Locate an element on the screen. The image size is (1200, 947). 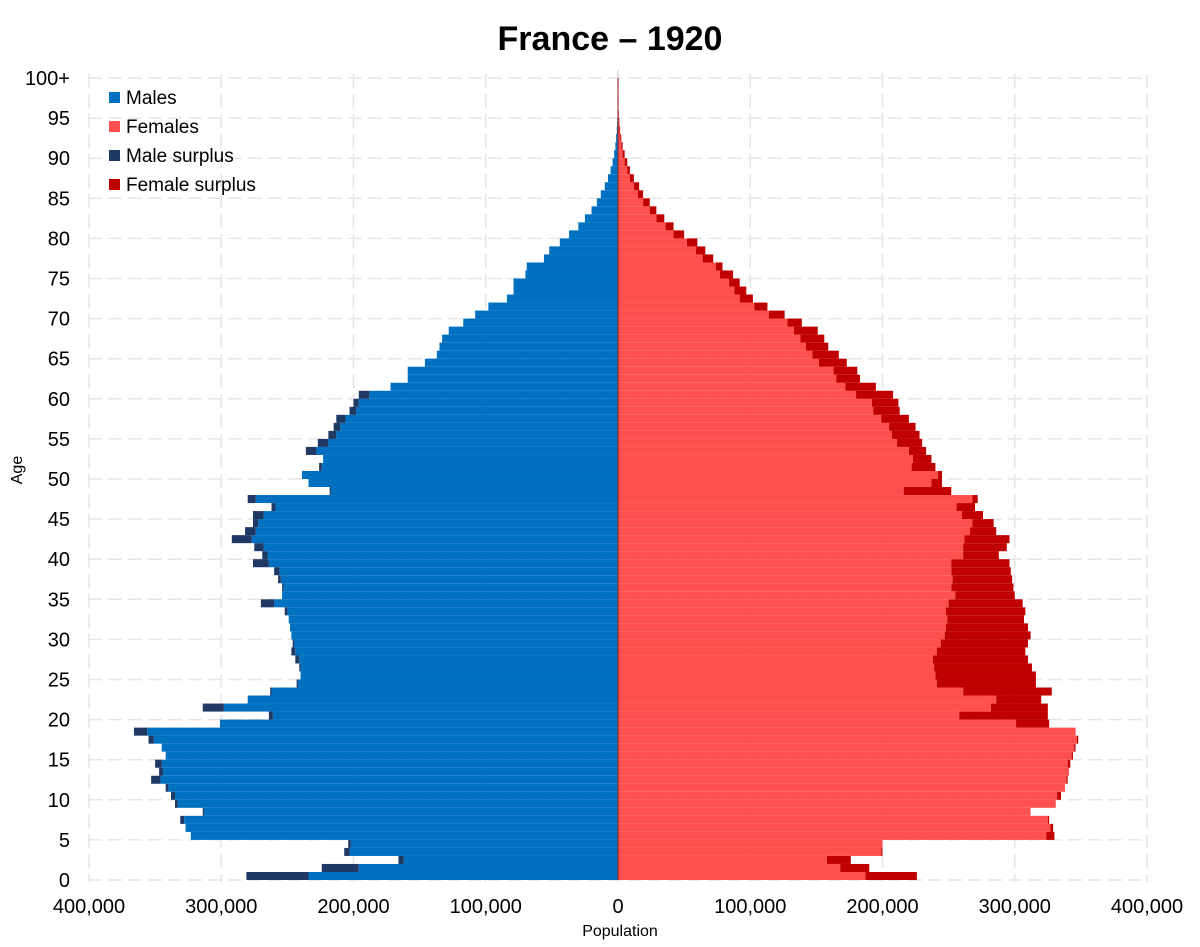
y-tick-label: 45 is located at coordinates (59, 520).